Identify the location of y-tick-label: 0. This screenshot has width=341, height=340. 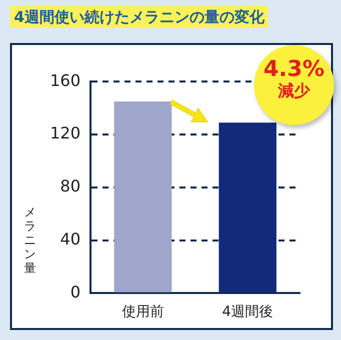
(75, 292).